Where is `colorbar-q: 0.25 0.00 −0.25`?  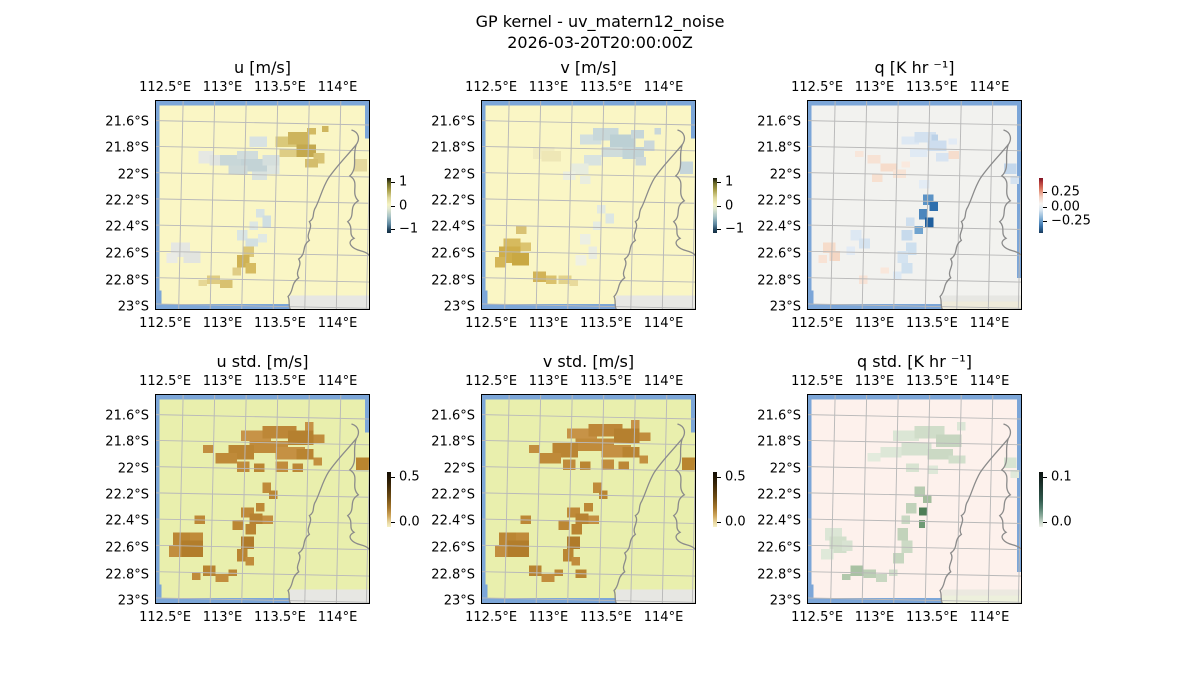
colorbar-q: 0.25 0.00 −0.25 is located at coordinates (1078, 205).